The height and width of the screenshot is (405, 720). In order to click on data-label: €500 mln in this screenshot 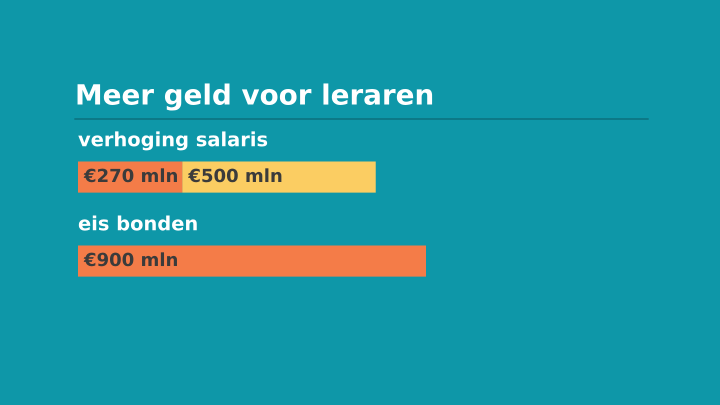, I will do `click(235, 175)`.